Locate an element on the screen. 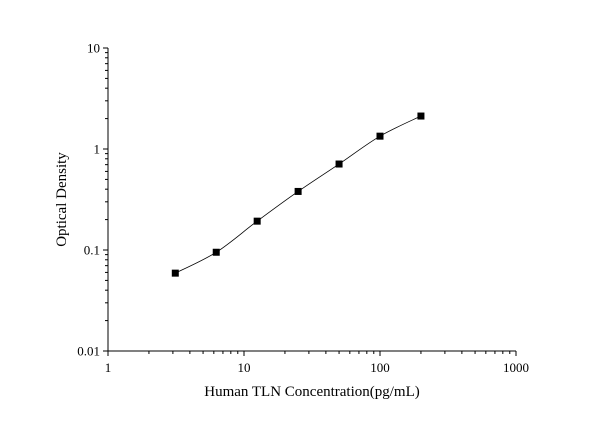  y-tick-label: 0.01 is located at coordinates (88, 351).